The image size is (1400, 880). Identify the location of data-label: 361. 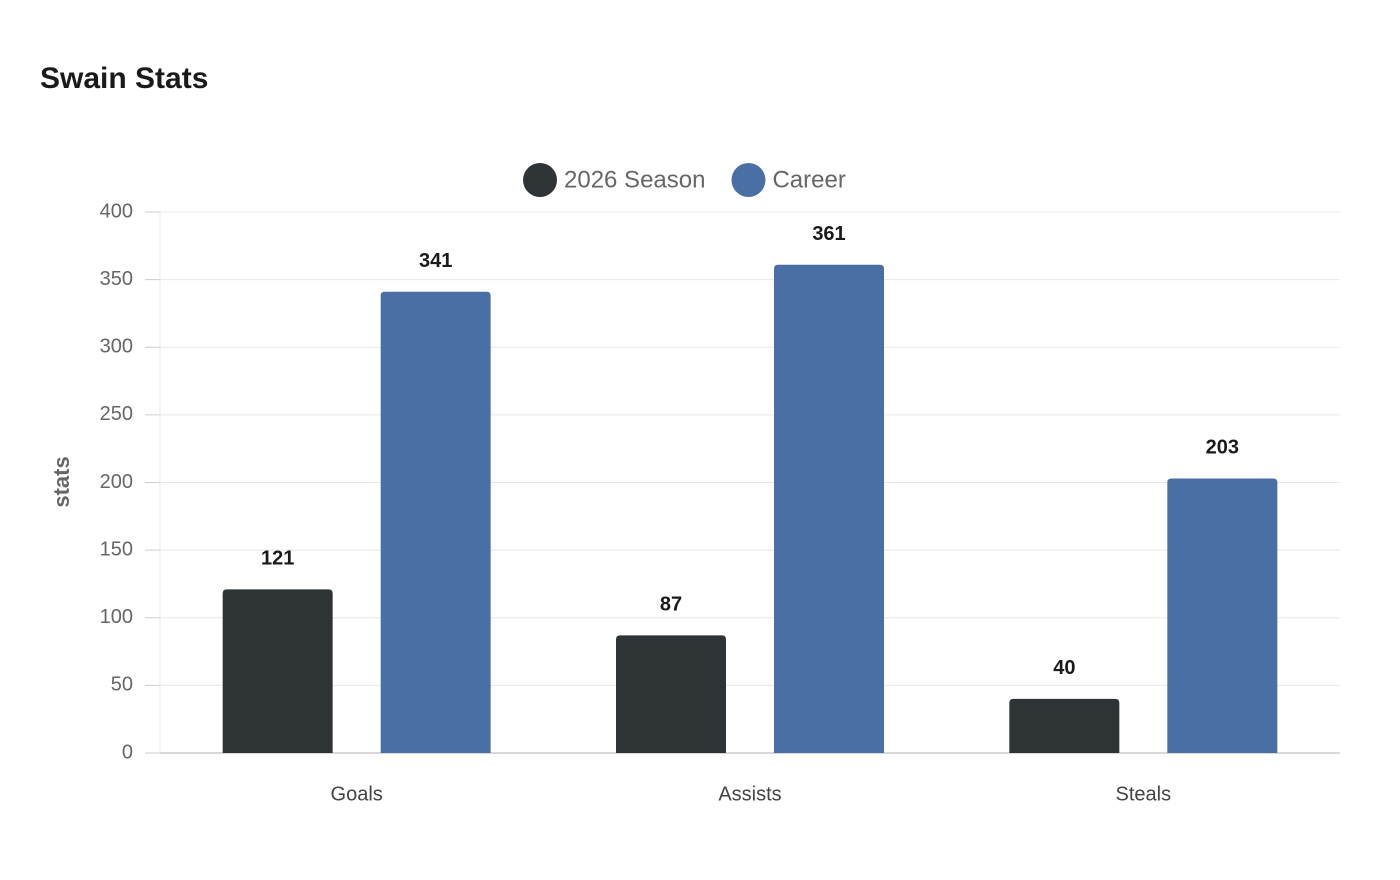
(828, 234).